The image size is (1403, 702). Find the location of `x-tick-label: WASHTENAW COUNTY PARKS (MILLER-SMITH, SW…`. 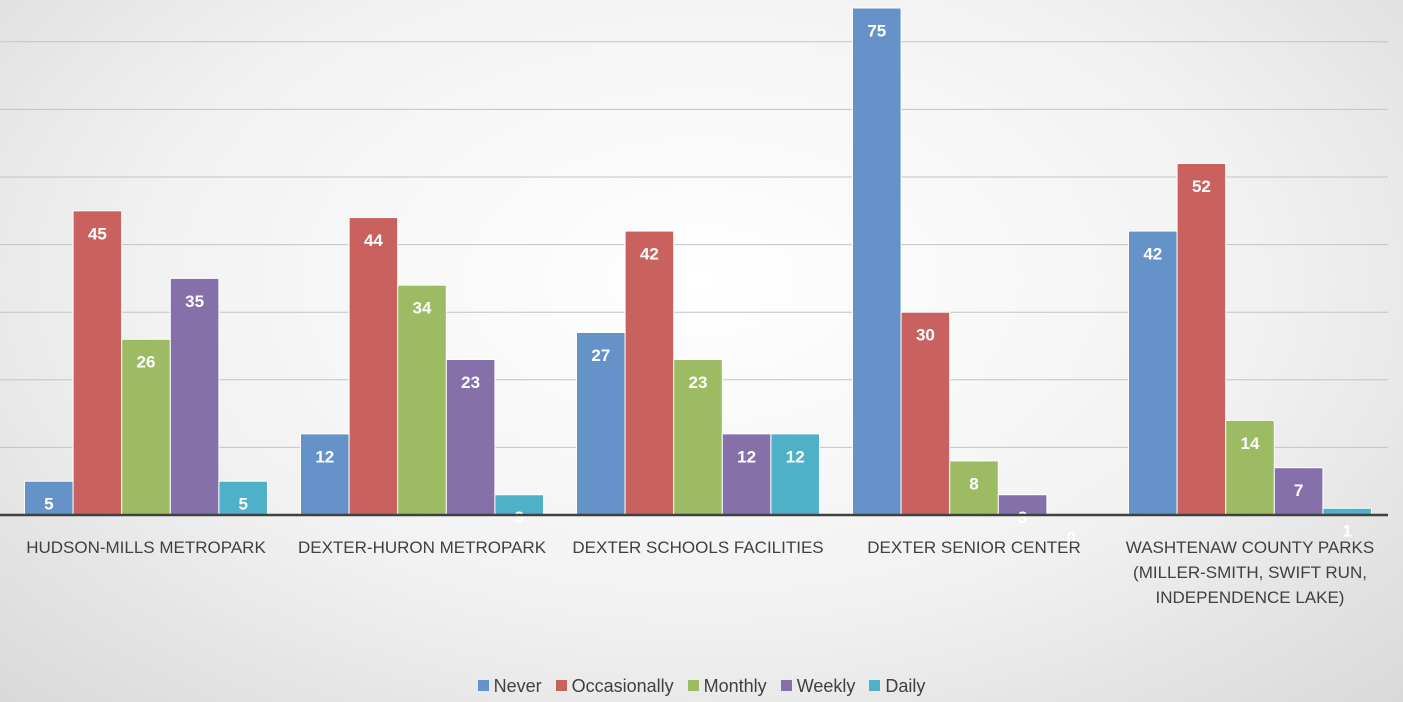

x-tick-label: WASHTENAW COUNTY PARKS (MILLER-SMITH, SW… is located at coordinates (1250, 572).